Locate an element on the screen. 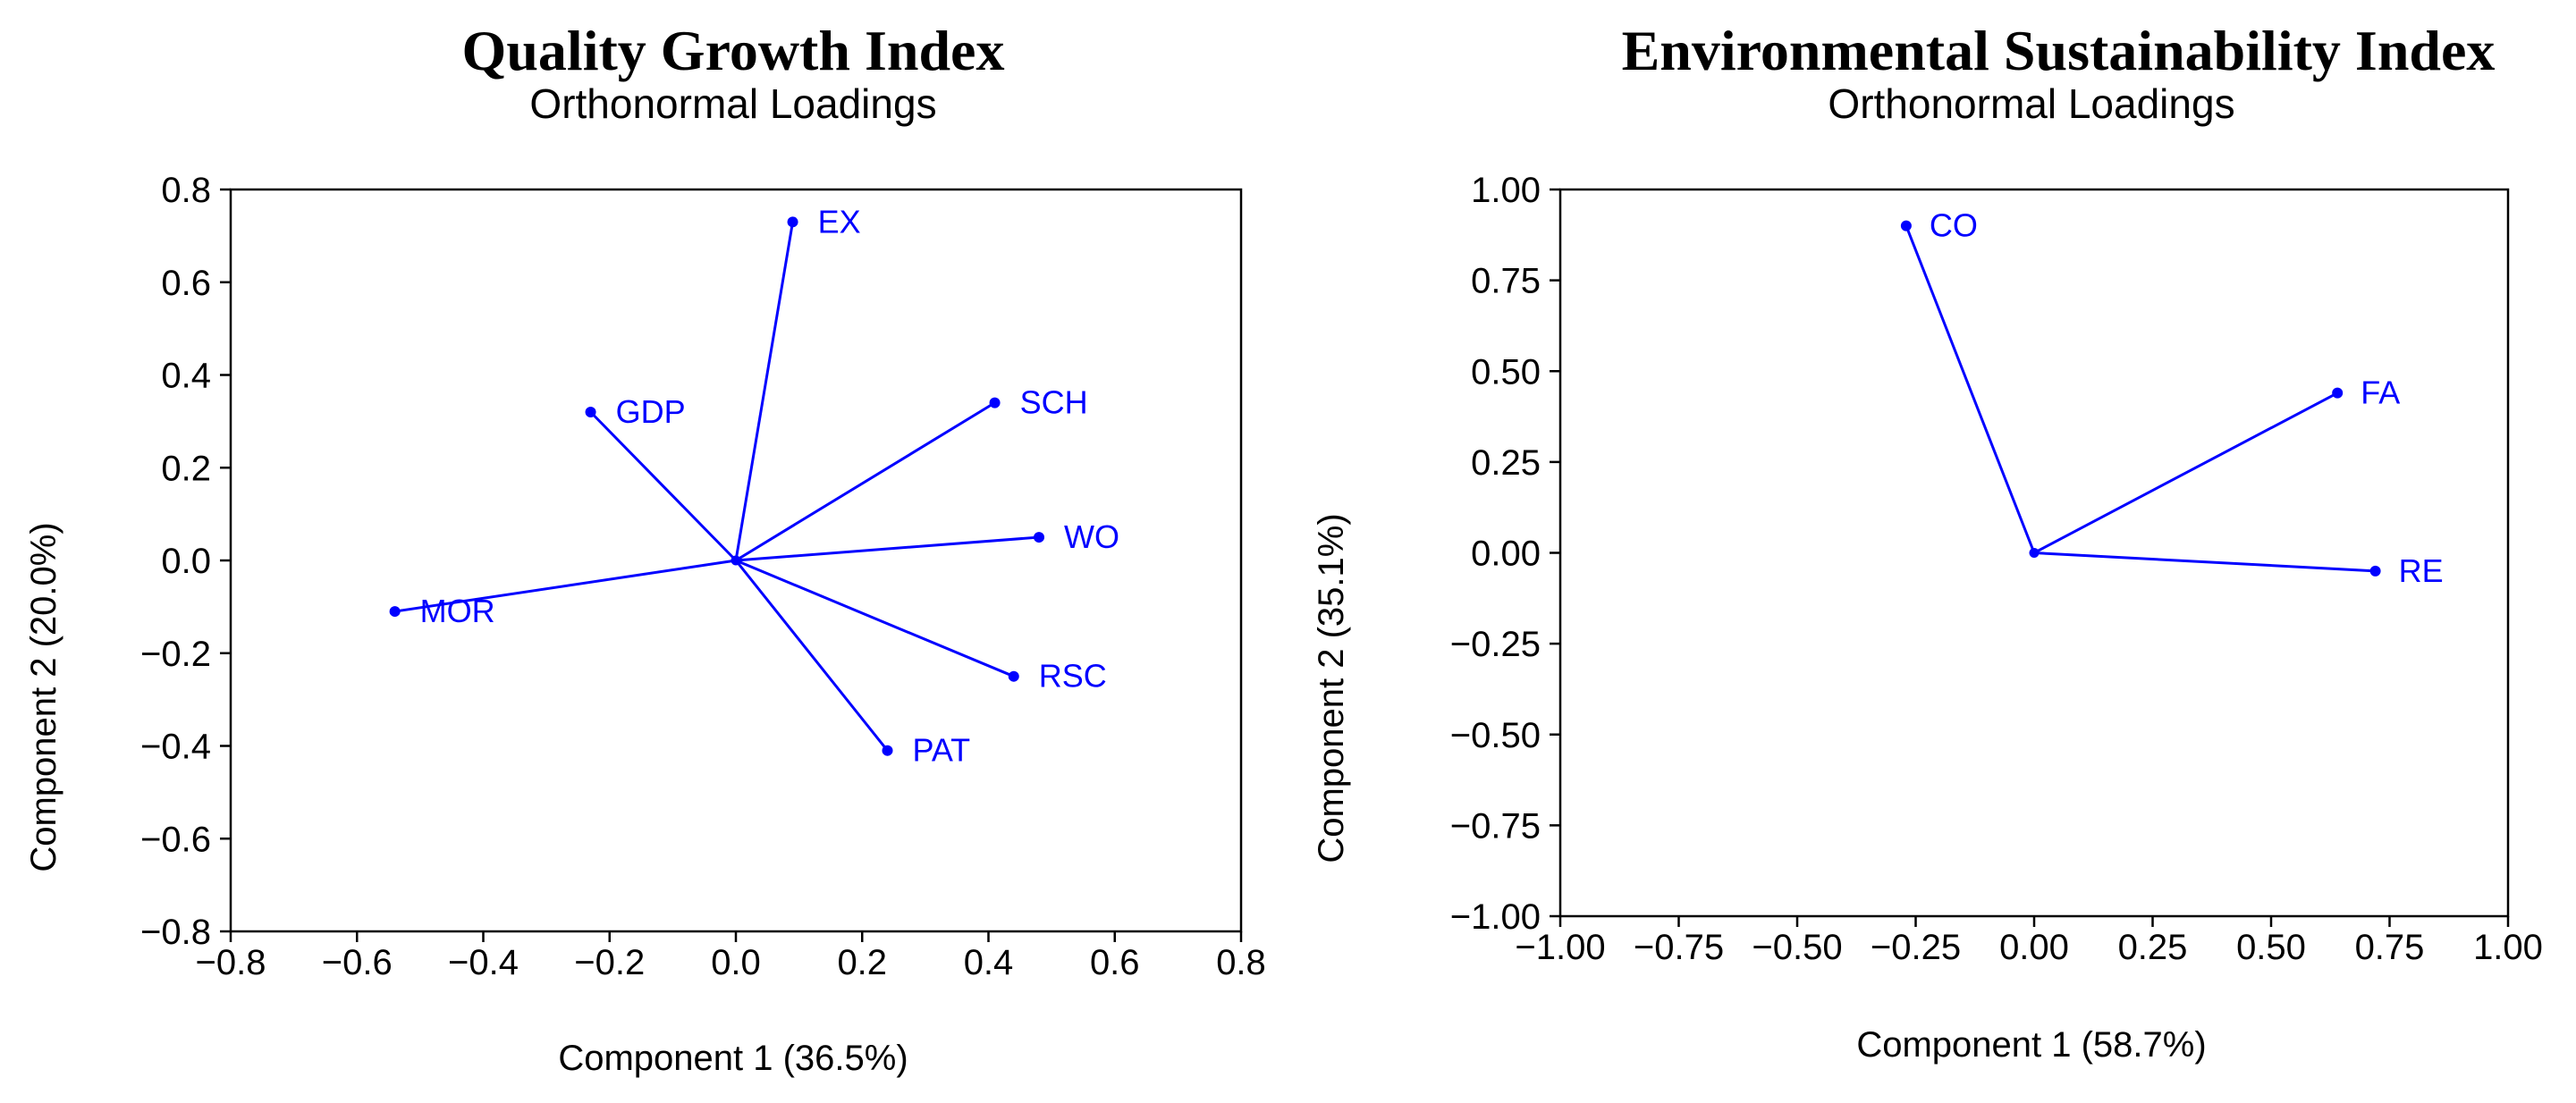 The image size is (2576, 1103). x-tick-label: −0.75 is located at coordinates (1679, 947).